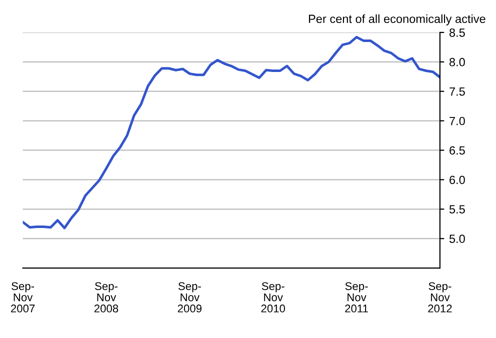 The width and height of the screenshot is (496, 338). I want to click on x-tick-label: Sep- Nov 2009, so click(190, 297).